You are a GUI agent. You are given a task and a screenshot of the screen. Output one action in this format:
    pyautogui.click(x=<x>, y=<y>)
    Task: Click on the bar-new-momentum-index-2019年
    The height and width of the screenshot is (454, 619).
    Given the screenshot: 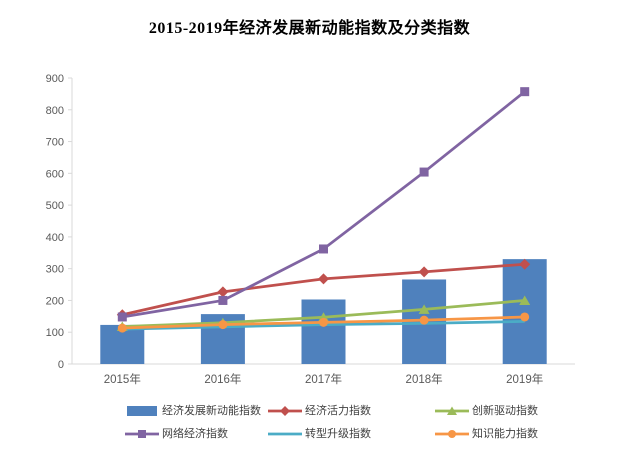 What is the action you would take?
    pyautogui.click(x=524, y=311)
    